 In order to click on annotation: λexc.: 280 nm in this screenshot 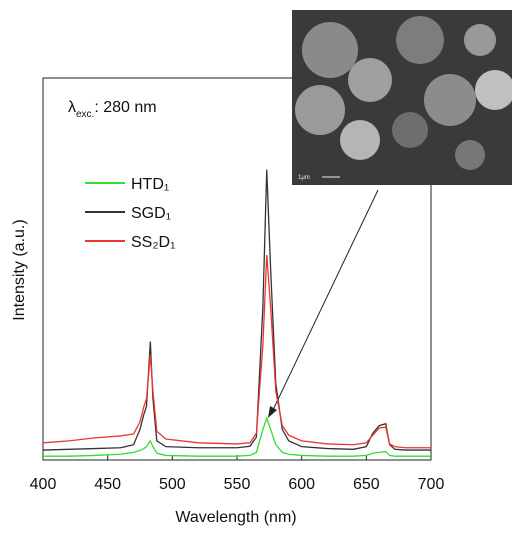, I will do `click(112, 109)`.